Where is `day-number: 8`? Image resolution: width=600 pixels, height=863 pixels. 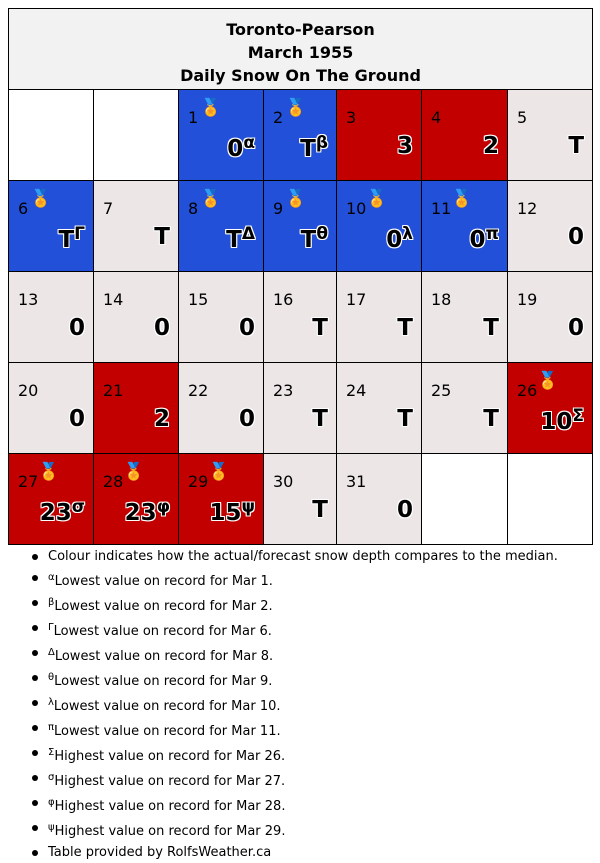
day-number: 8 is located at coordinates (193, 208).